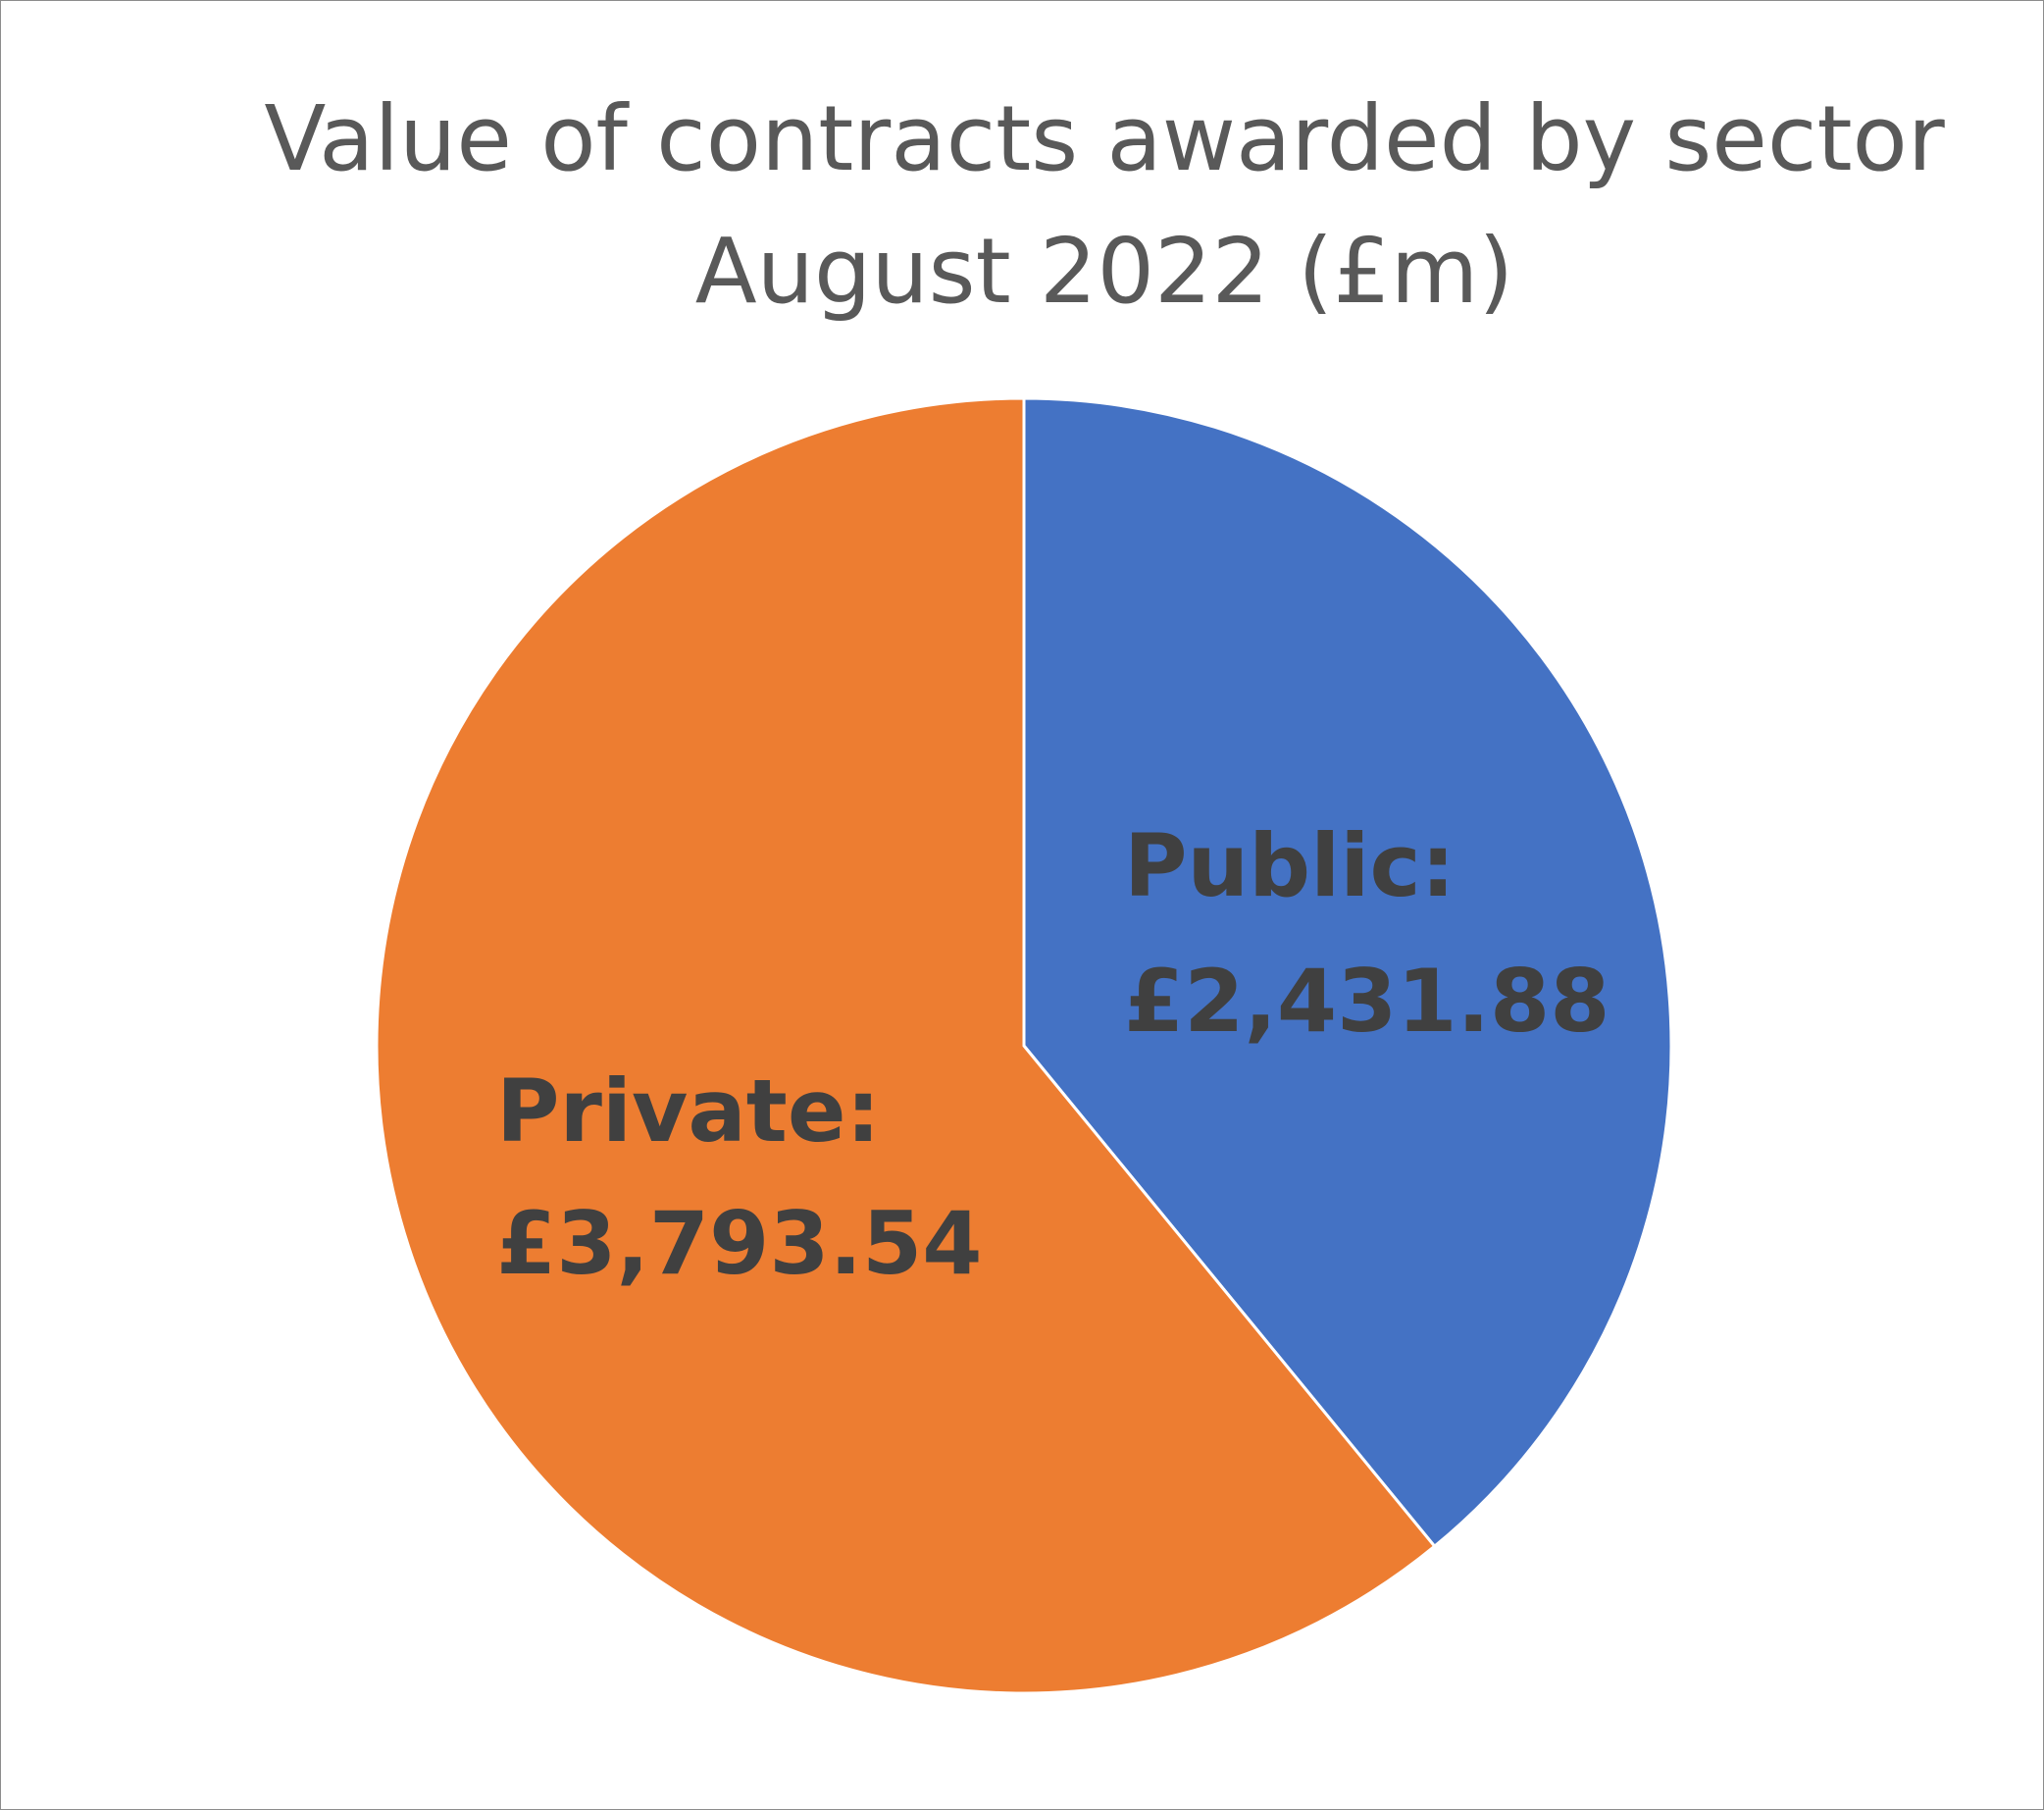  Describe the element at coordinates (1367, 1001) in the screenshot. I see `data-label-public-value: £2,431.88` at that location.